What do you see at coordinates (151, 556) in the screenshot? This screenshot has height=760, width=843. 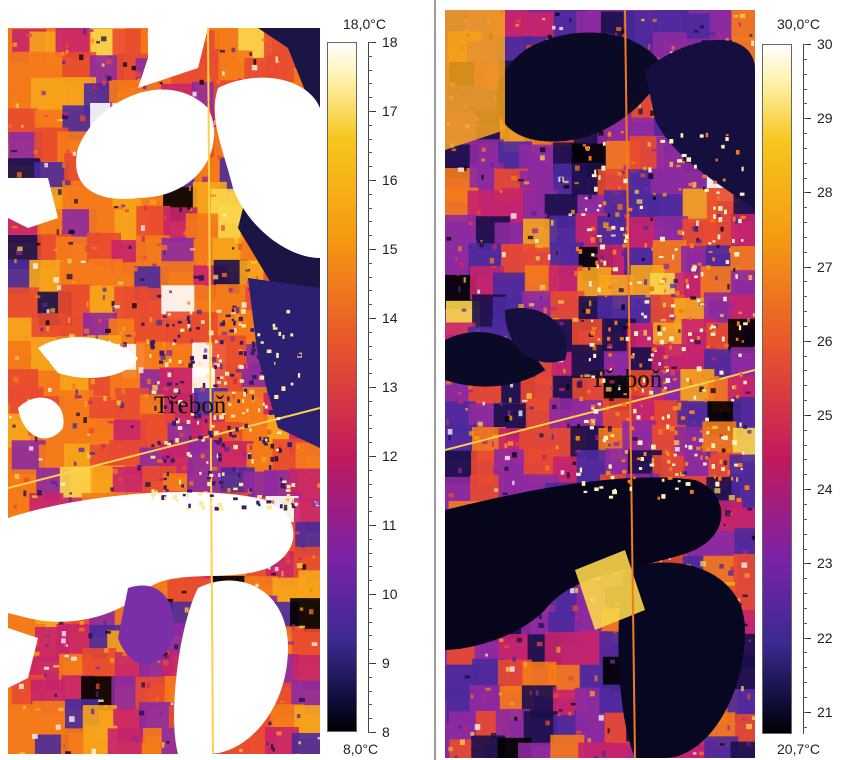 I see `pond-large` at bounding box center [151, 556].